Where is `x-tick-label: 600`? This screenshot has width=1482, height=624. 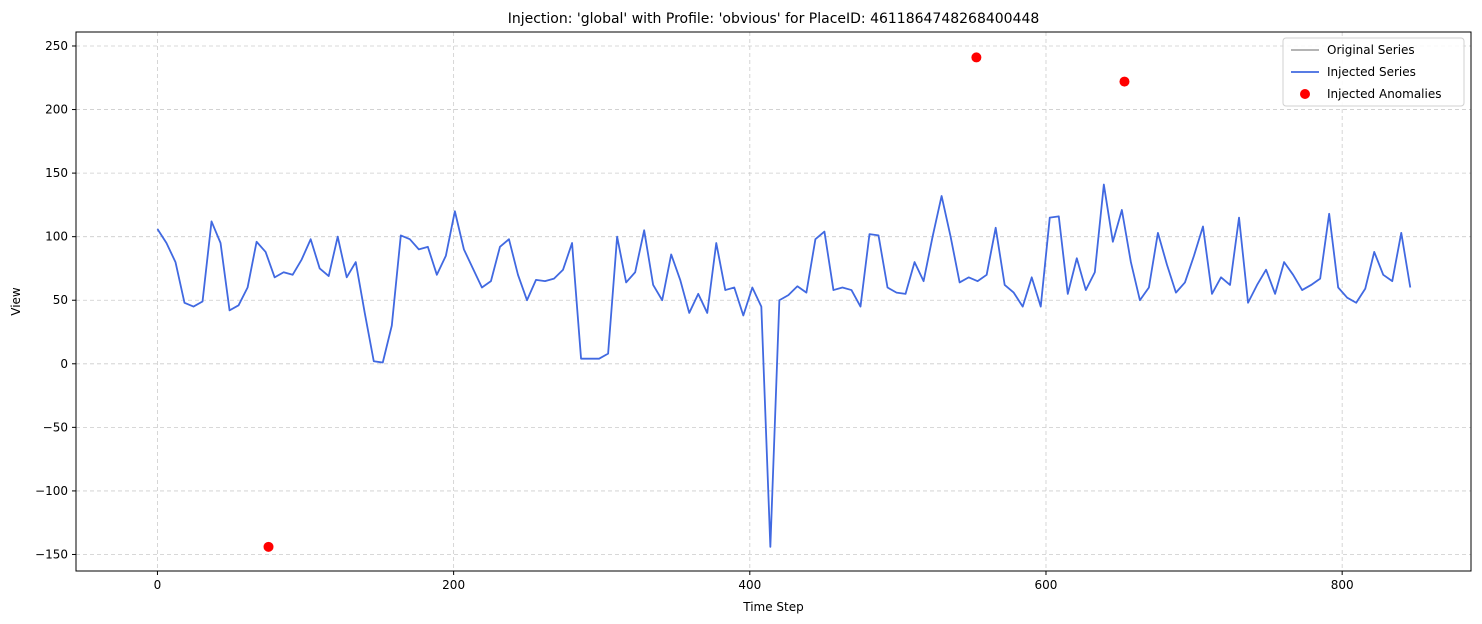
x-tick-label: 600 is located at coordinates (1046, 585).